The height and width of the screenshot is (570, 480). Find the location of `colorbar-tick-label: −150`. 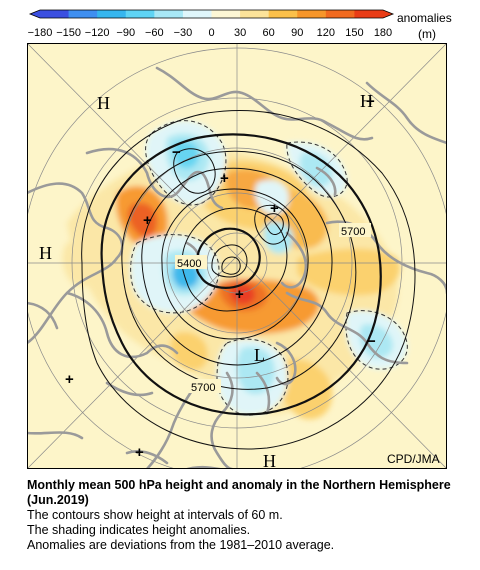

colorbar-tick-label: −150 is located at coordinates (68, 33).